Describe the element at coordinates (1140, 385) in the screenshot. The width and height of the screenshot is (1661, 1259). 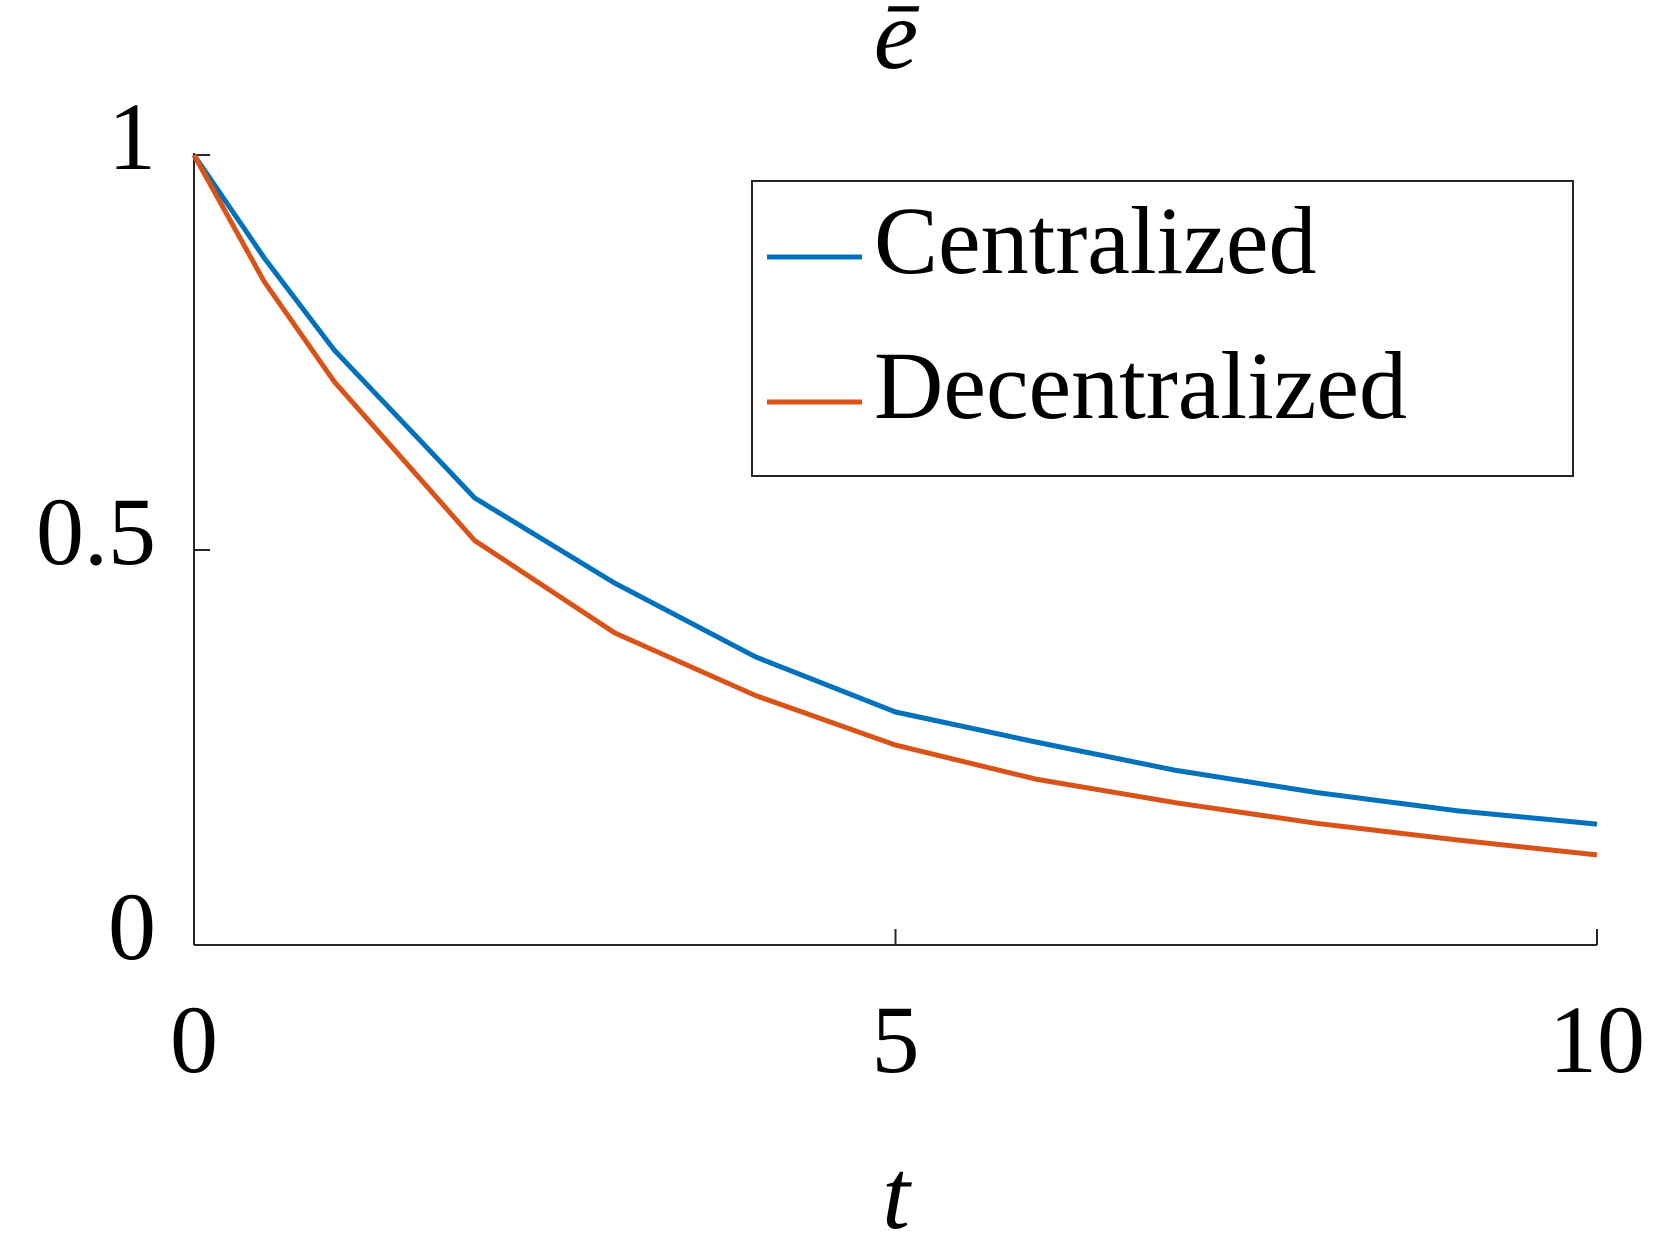
I see `legend-label: Decentralized` at that location.